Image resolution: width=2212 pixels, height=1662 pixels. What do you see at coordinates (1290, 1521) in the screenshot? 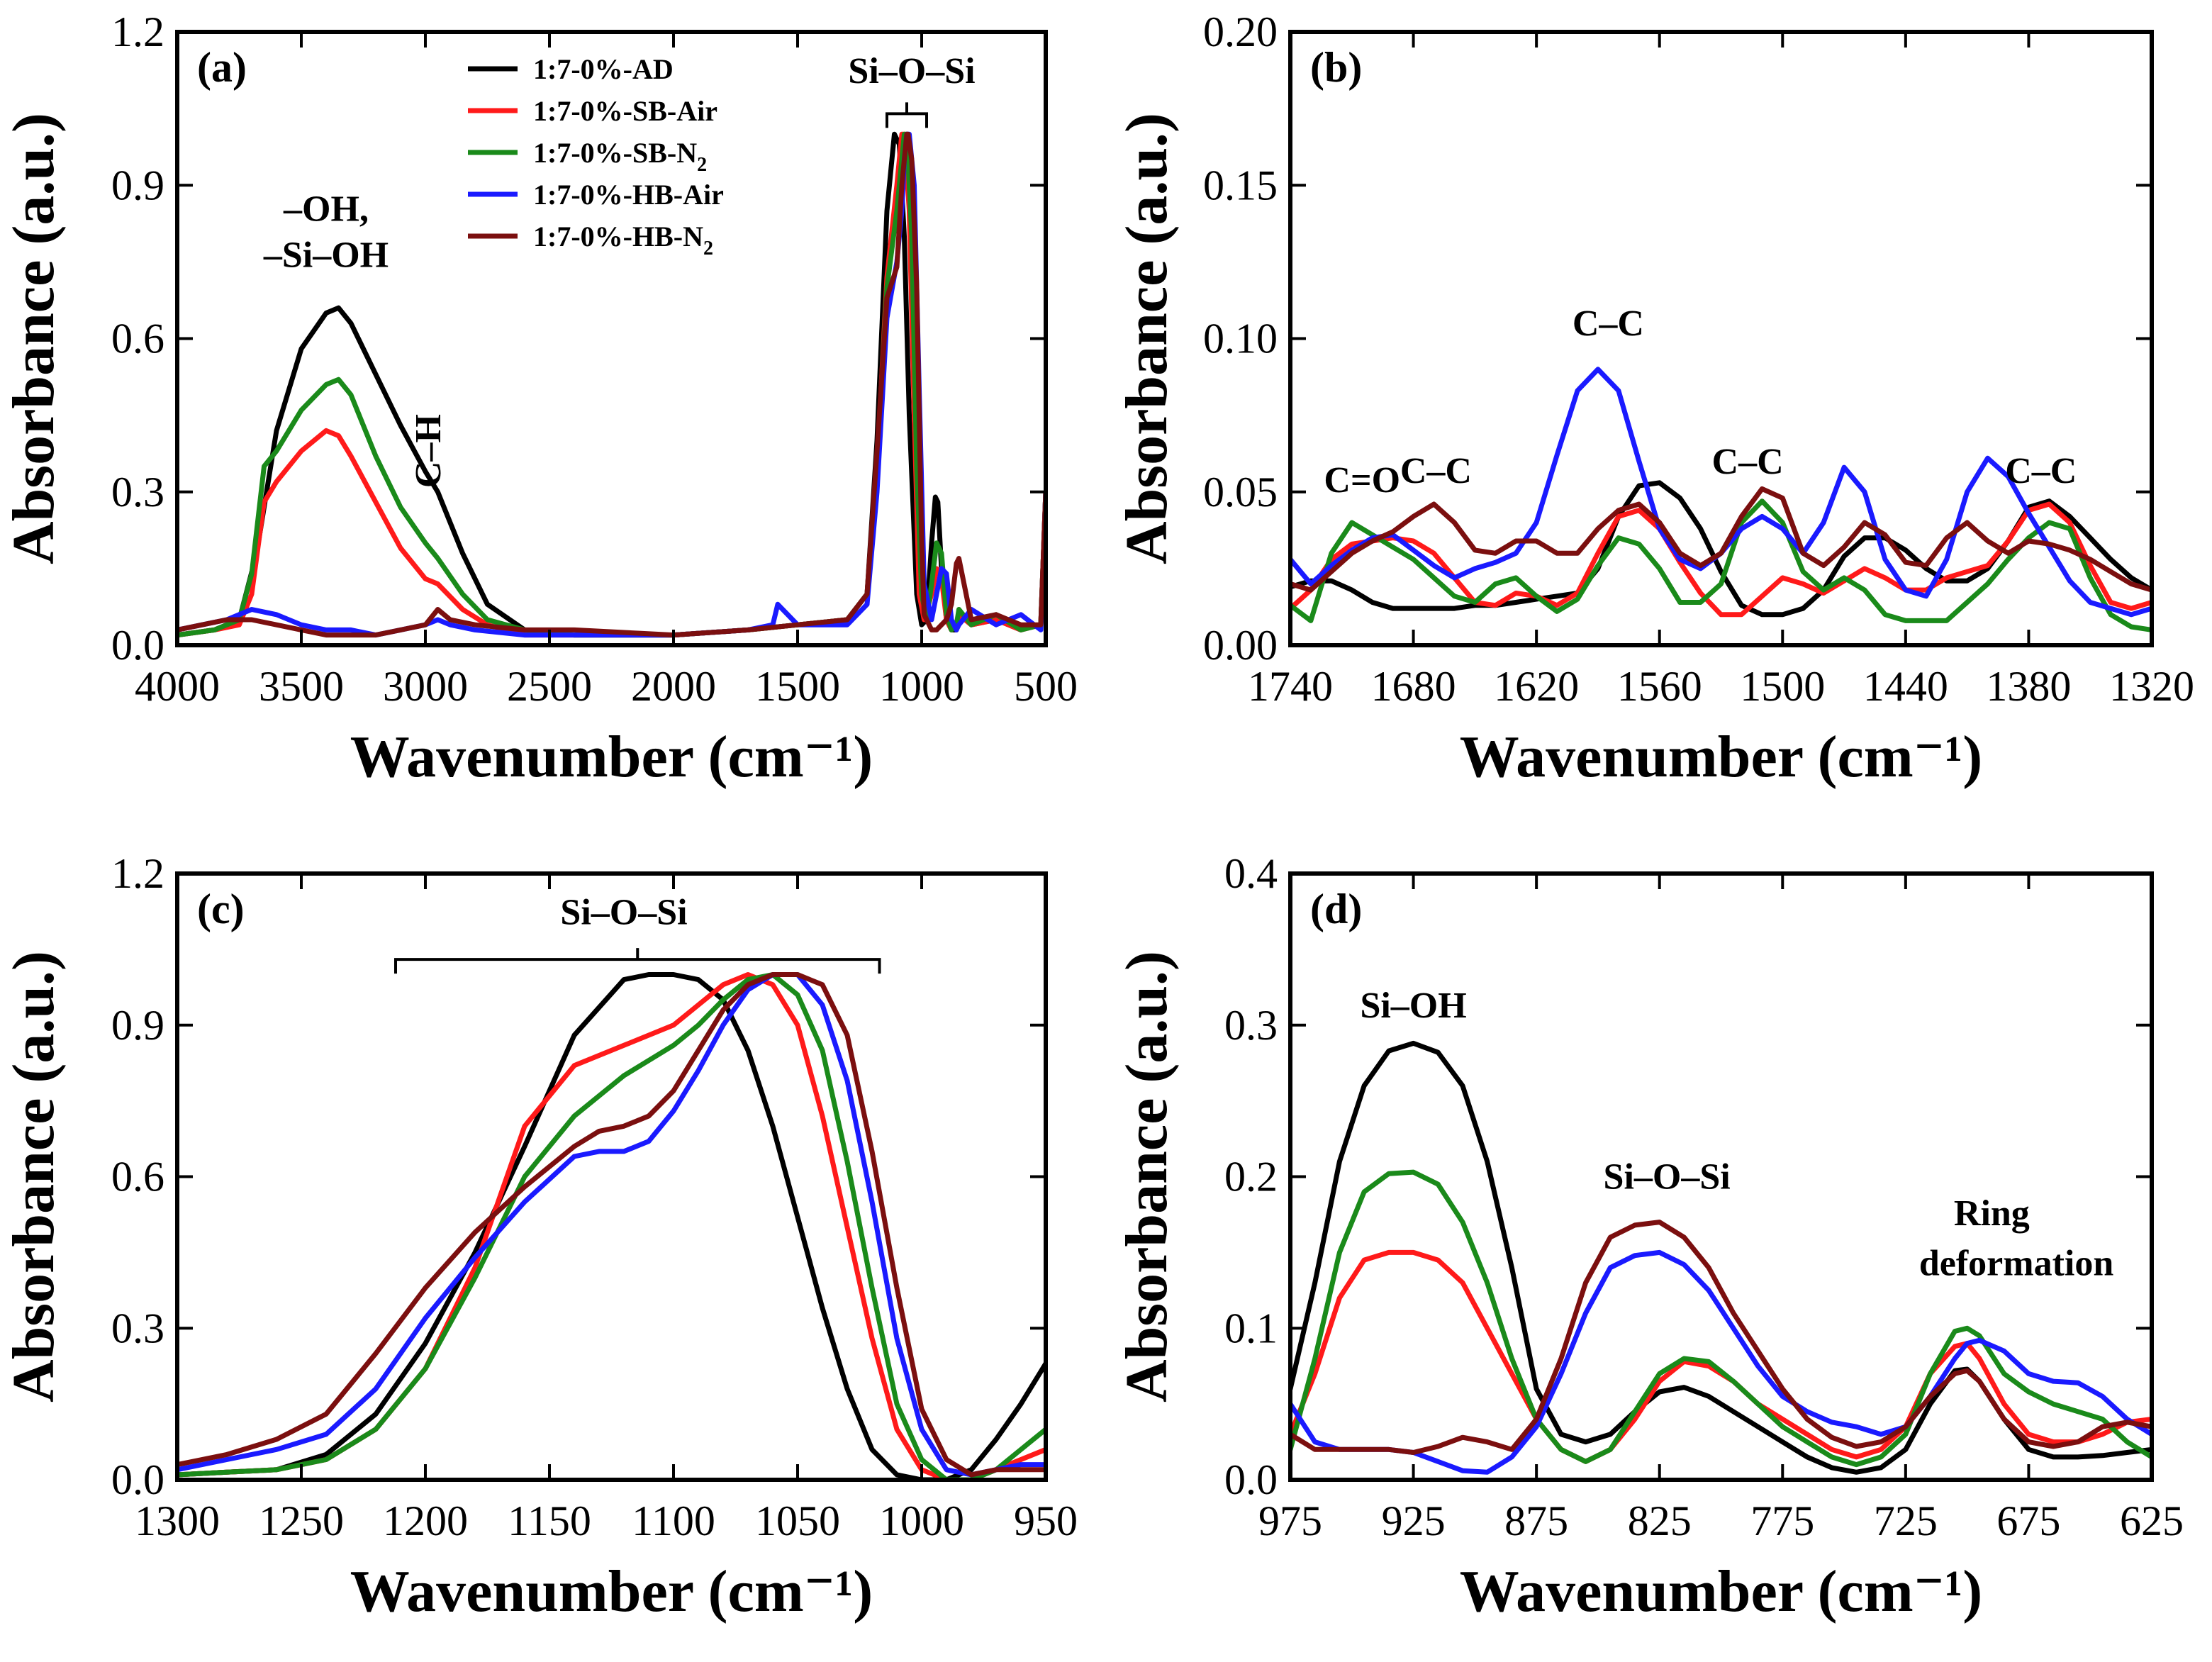
I see `x-tick-label: 975` at bounding box center [1290, 1521].